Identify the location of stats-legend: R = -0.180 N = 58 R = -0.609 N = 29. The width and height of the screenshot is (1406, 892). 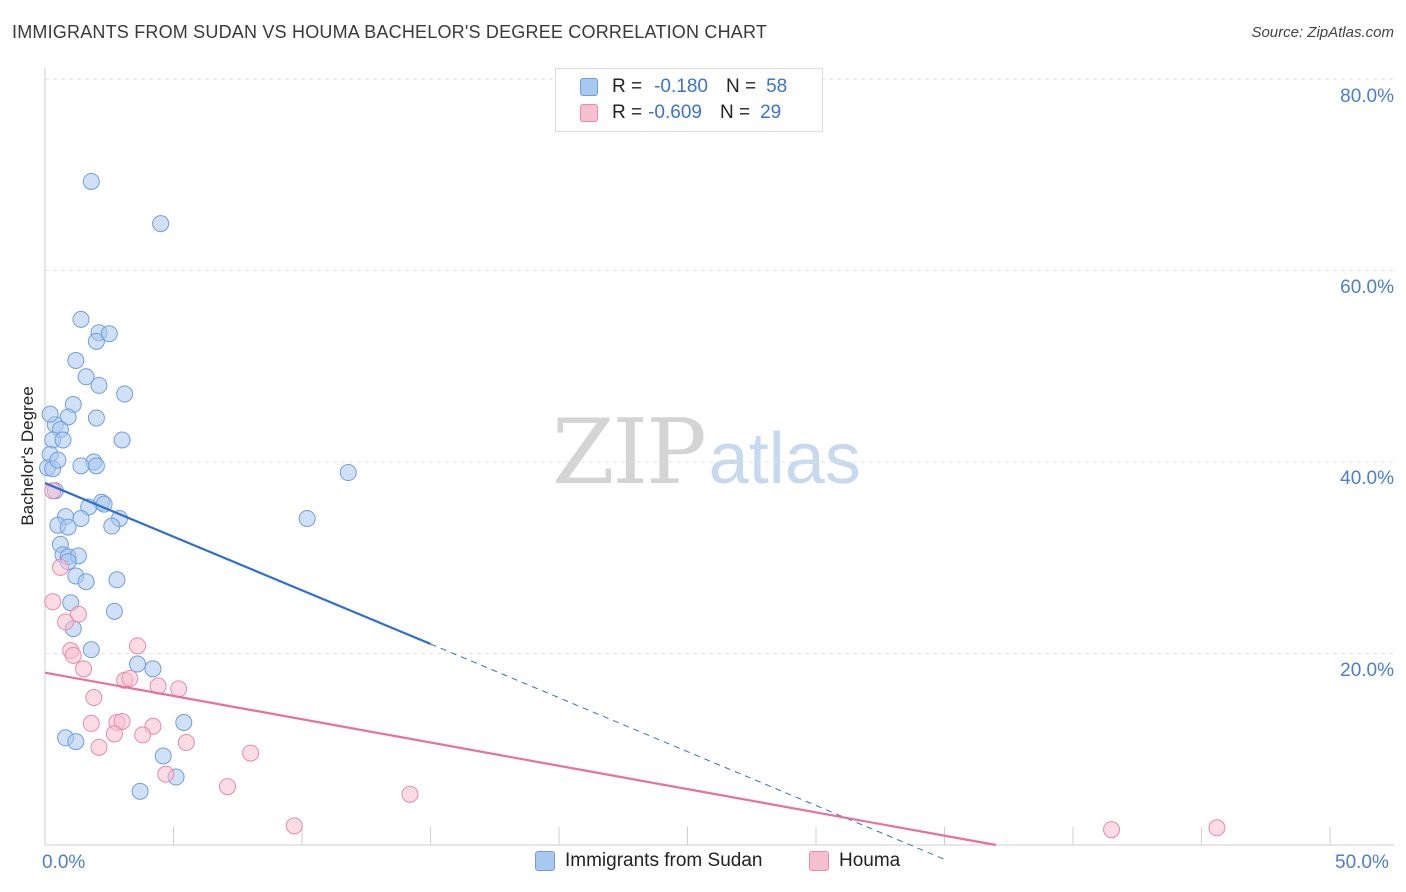
(689, 100).